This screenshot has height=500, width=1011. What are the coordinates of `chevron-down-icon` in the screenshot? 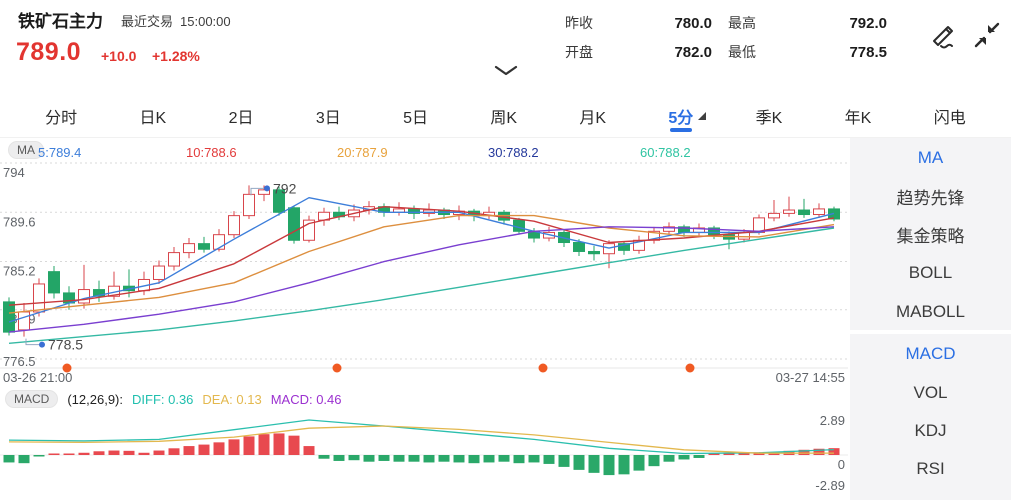 It's located at (506, 73).